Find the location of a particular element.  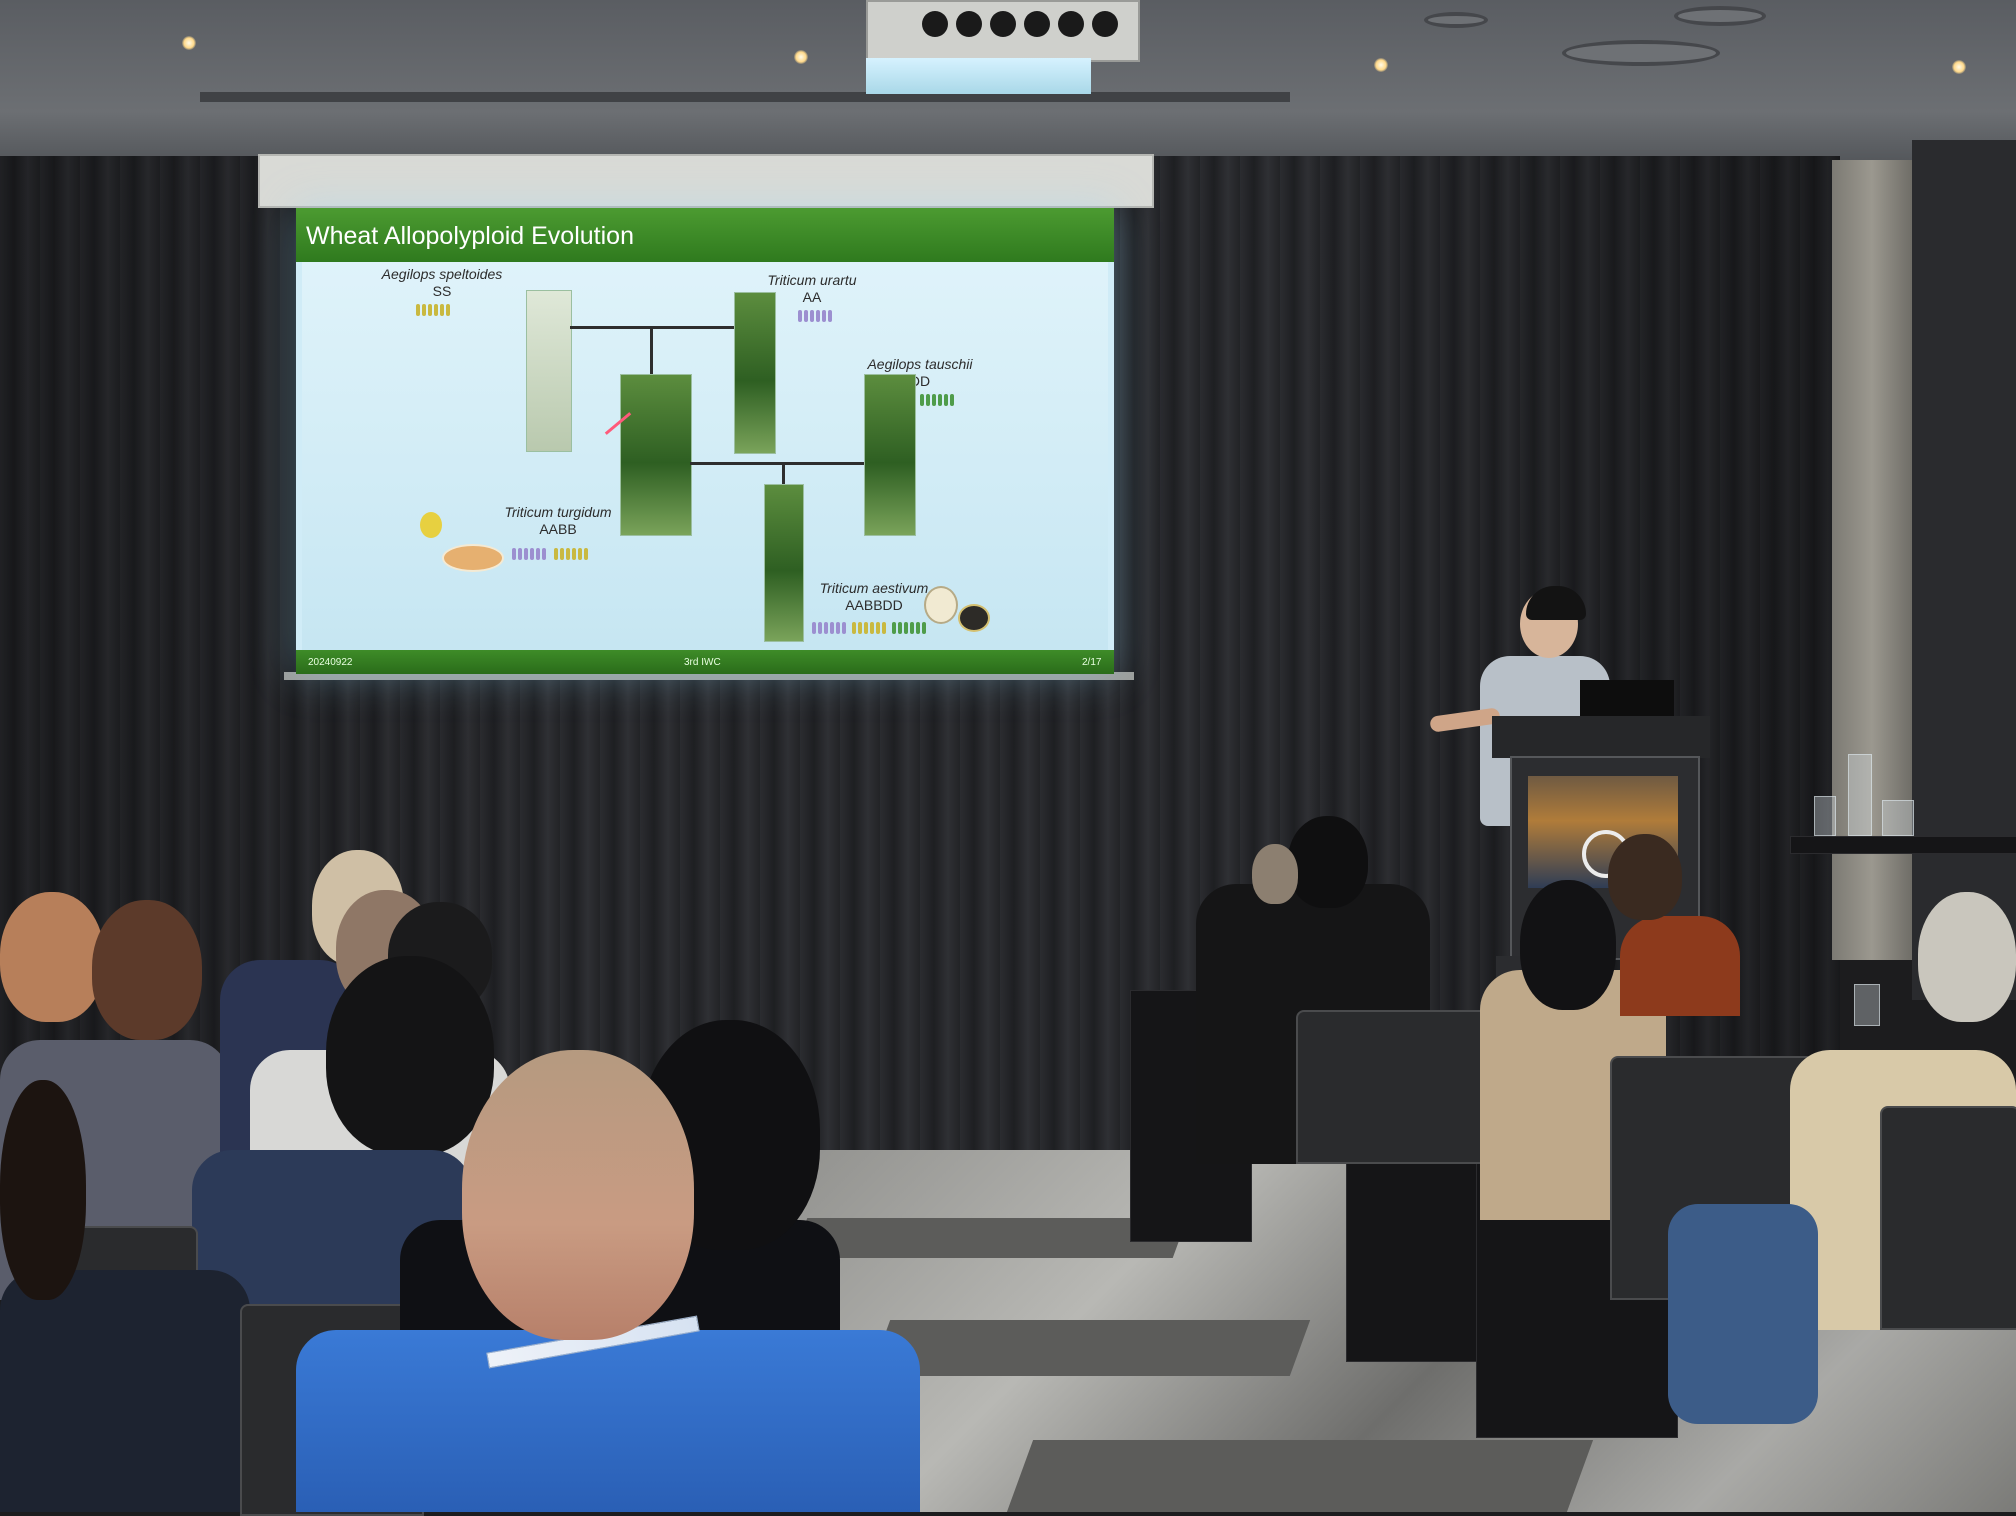

projector-icon is located at coordinates (1003, 31).